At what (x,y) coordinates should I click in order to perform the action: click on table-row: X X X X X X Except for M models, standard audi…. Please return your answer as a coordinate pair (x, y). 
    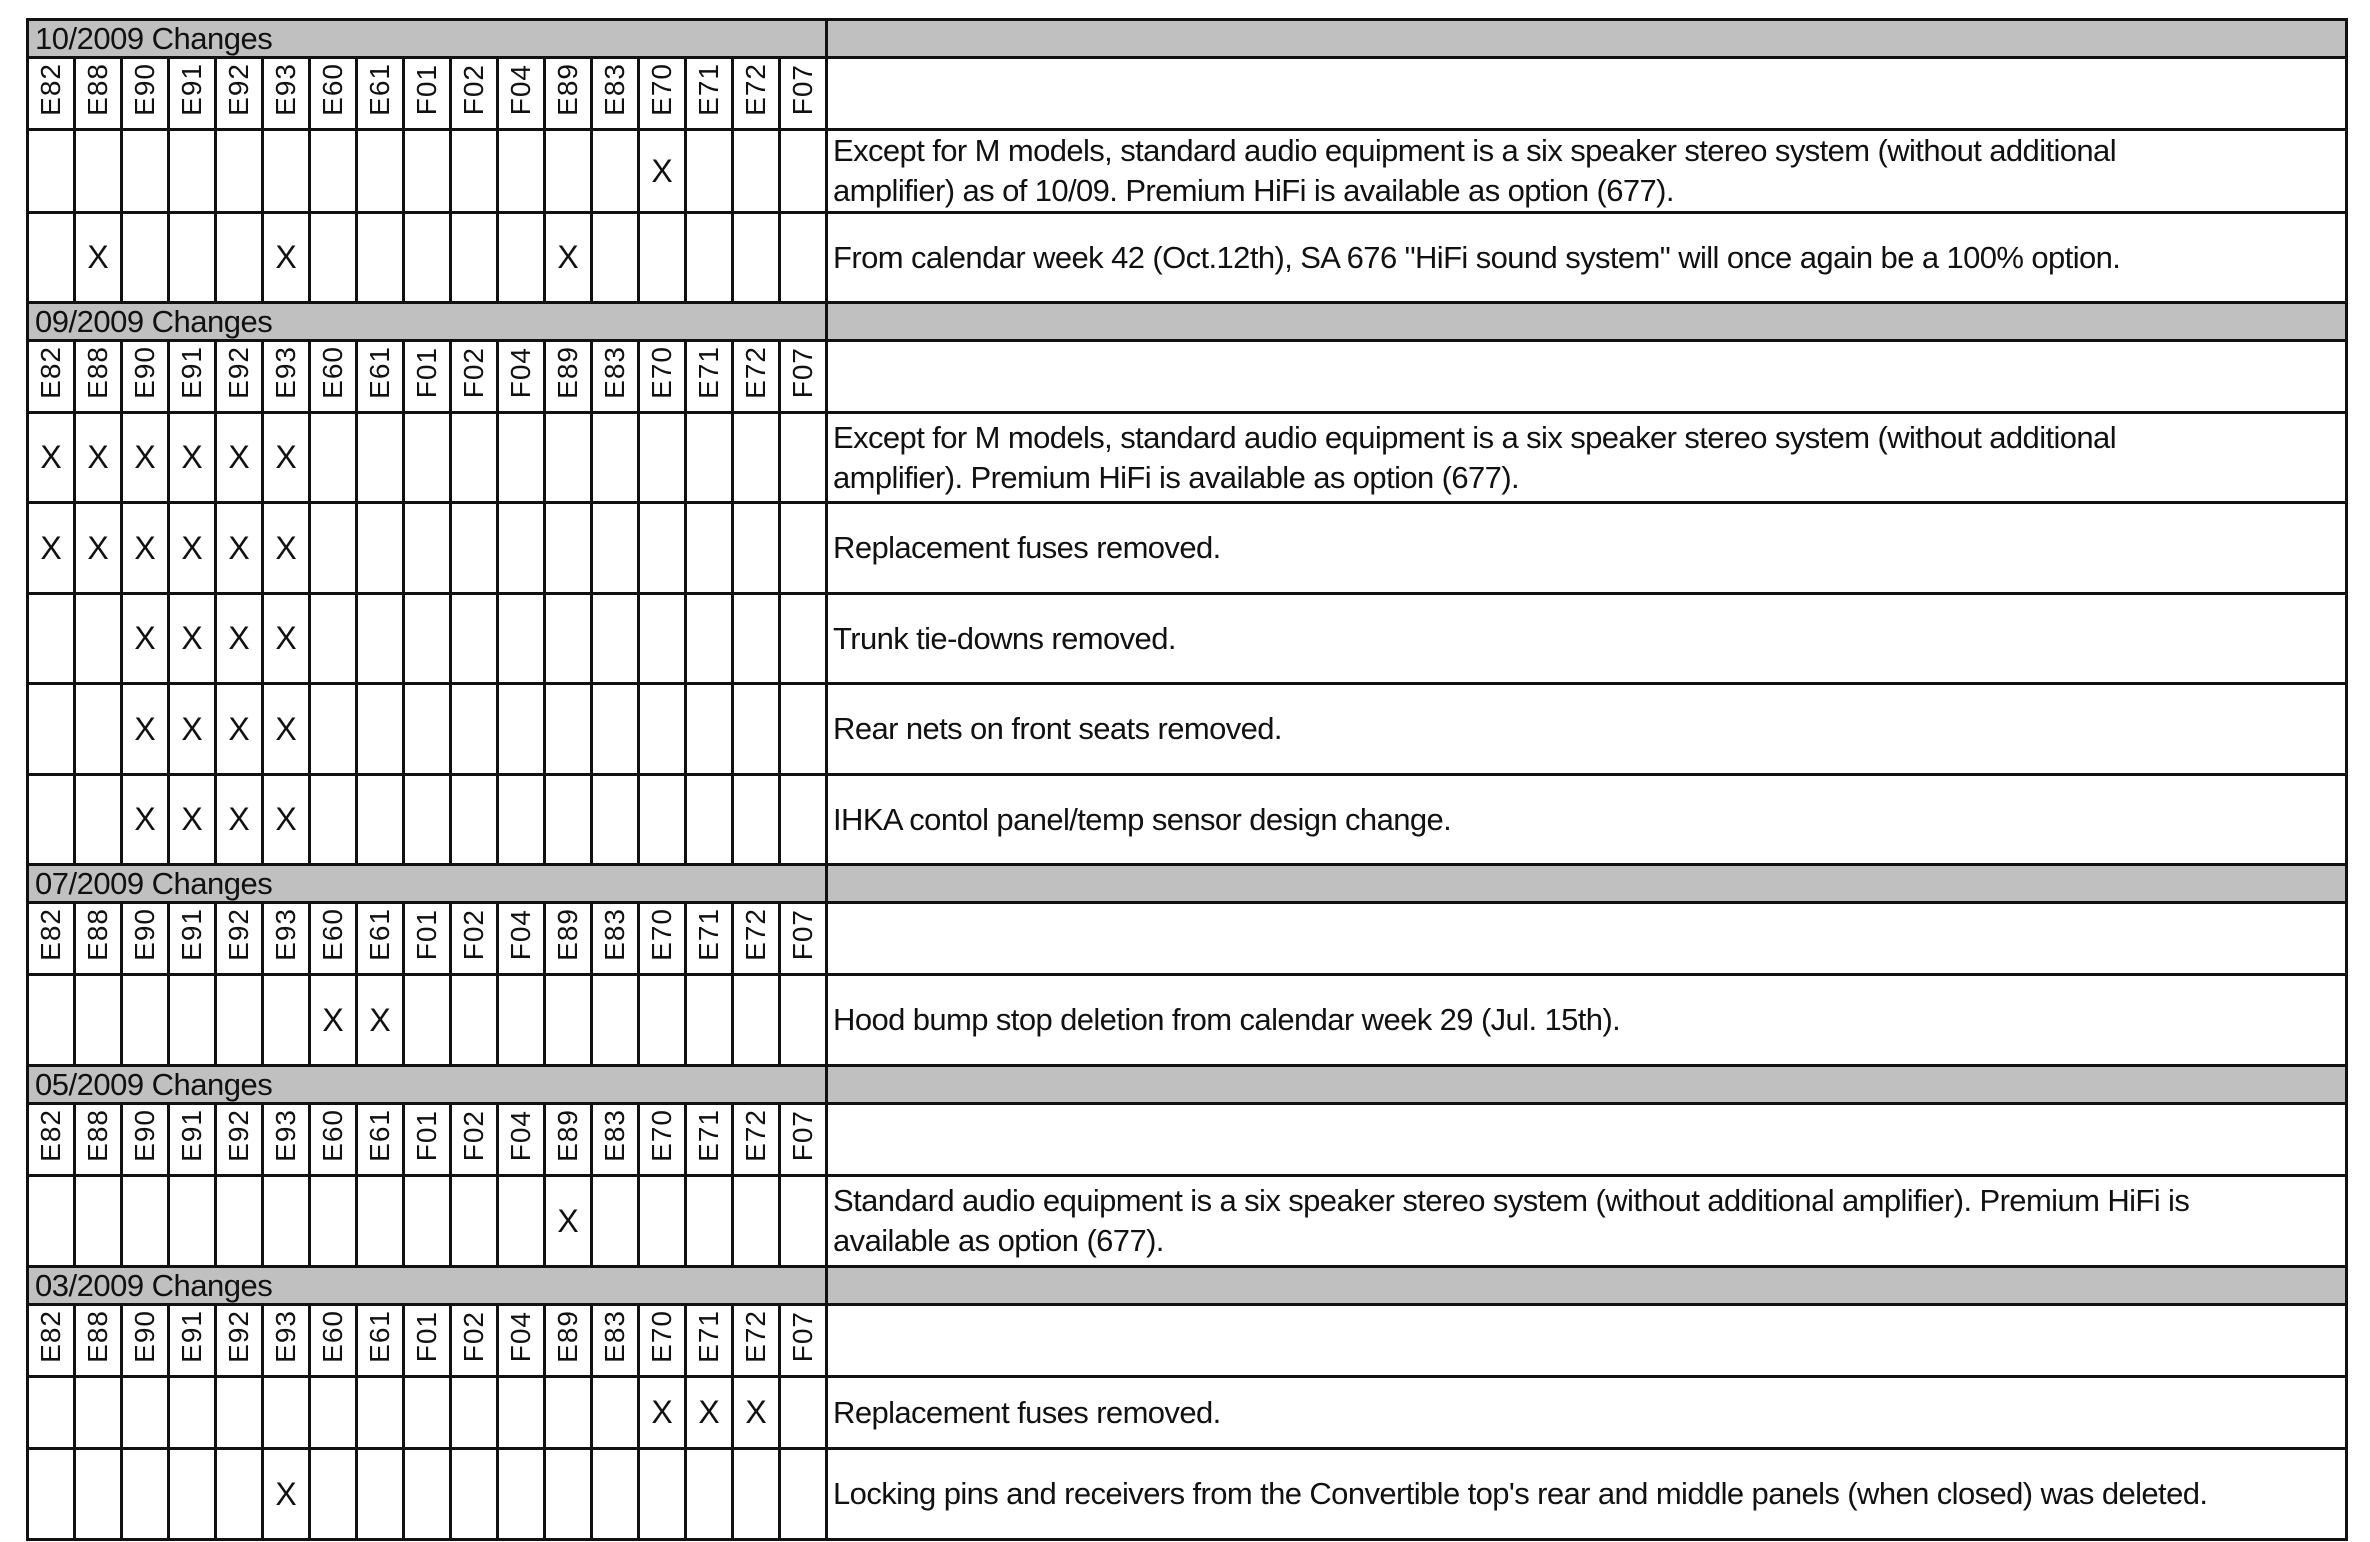
    Looking at the image, I should click on (1187, 457).